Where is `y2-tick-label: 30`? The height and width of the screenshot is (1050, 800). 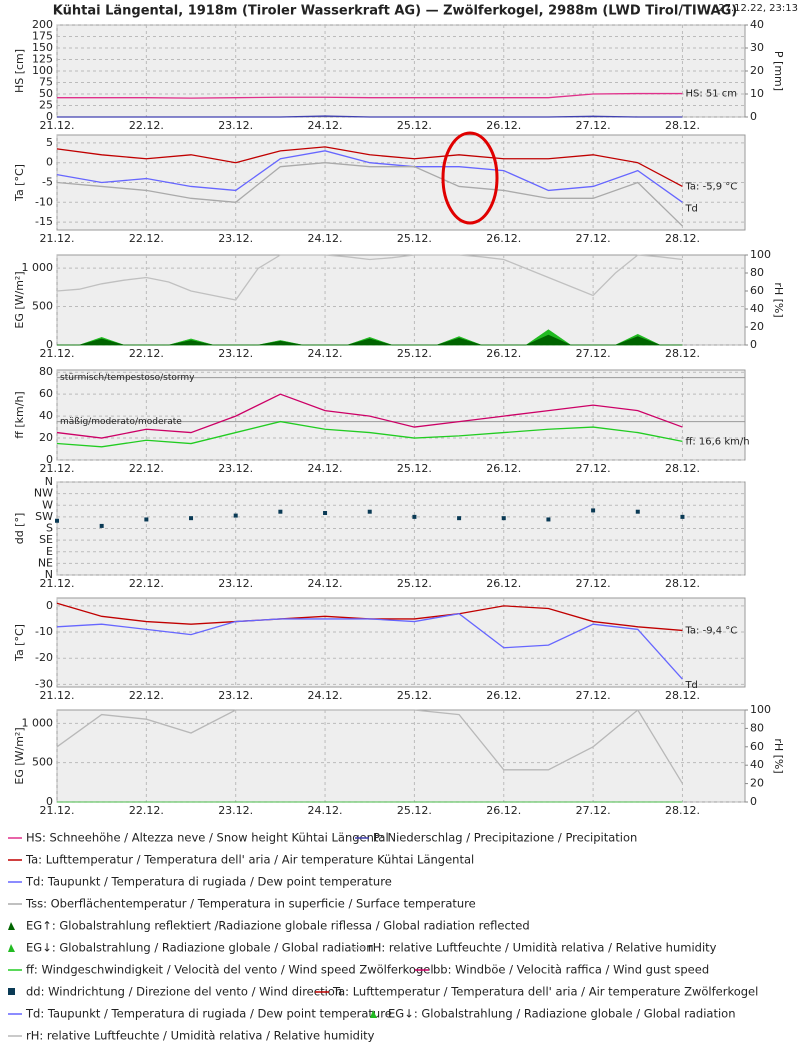 y2-tick-label: 30 is located at coordinates (757, 47).